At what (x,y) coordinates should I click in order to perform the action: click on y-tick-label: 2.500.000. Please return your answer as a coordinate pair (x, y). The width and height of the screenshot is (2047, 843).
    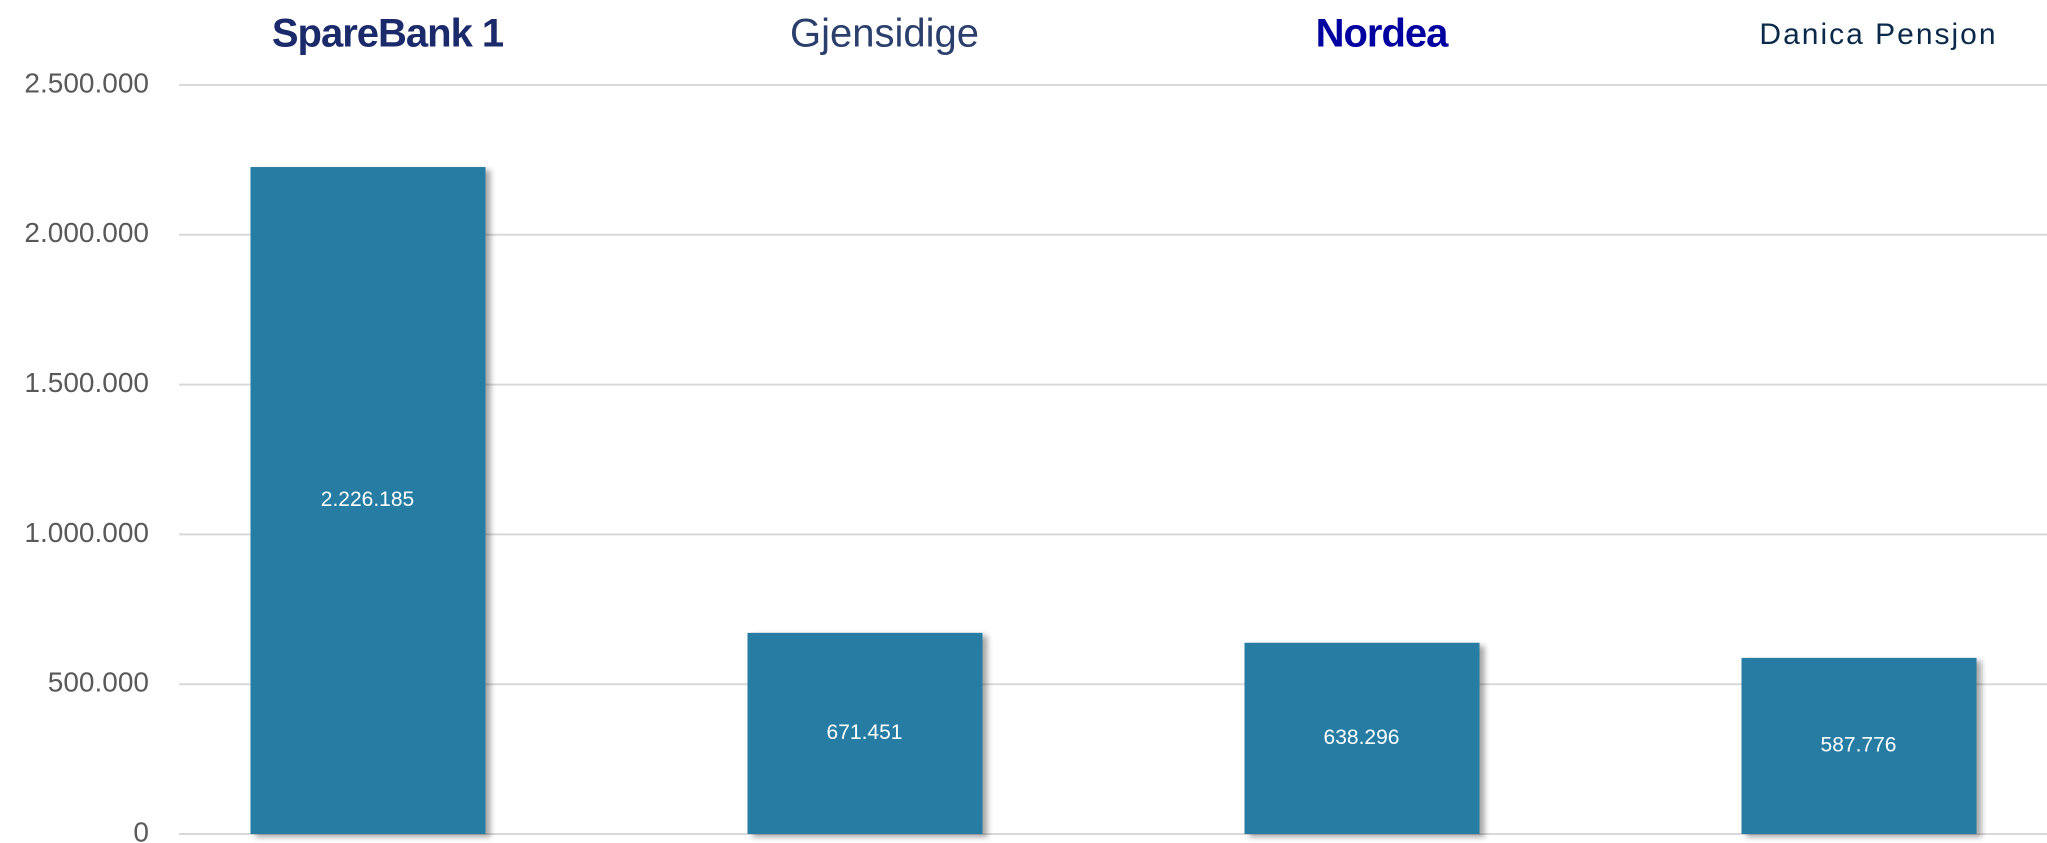
    Looking at the image, I should click on (86, 82).